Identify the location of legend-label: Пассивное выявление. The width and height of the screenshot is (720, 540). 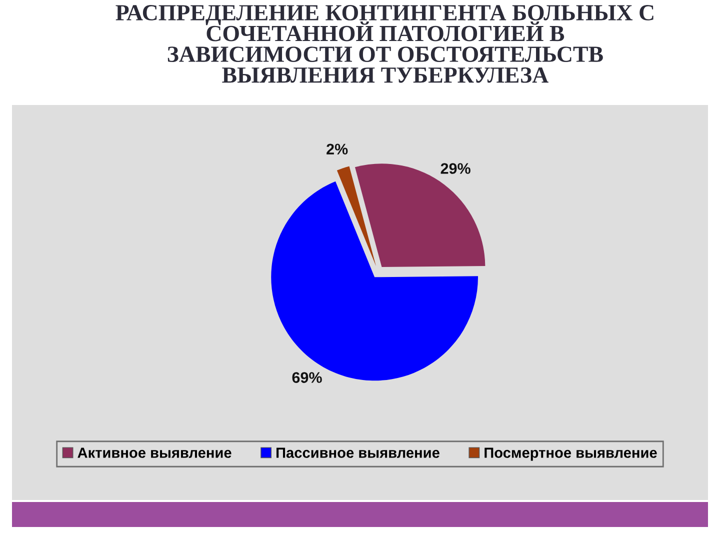
(358, 453).